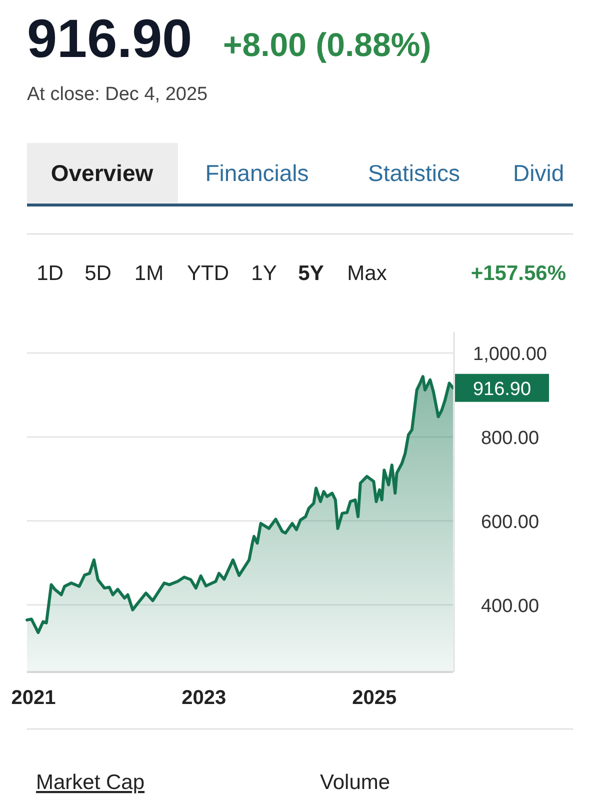 The image size is (600, 800). What do you see at coordinates (414, 173) in the screenshot?
I see `text: Statistics` at bounding box center [414, 173].